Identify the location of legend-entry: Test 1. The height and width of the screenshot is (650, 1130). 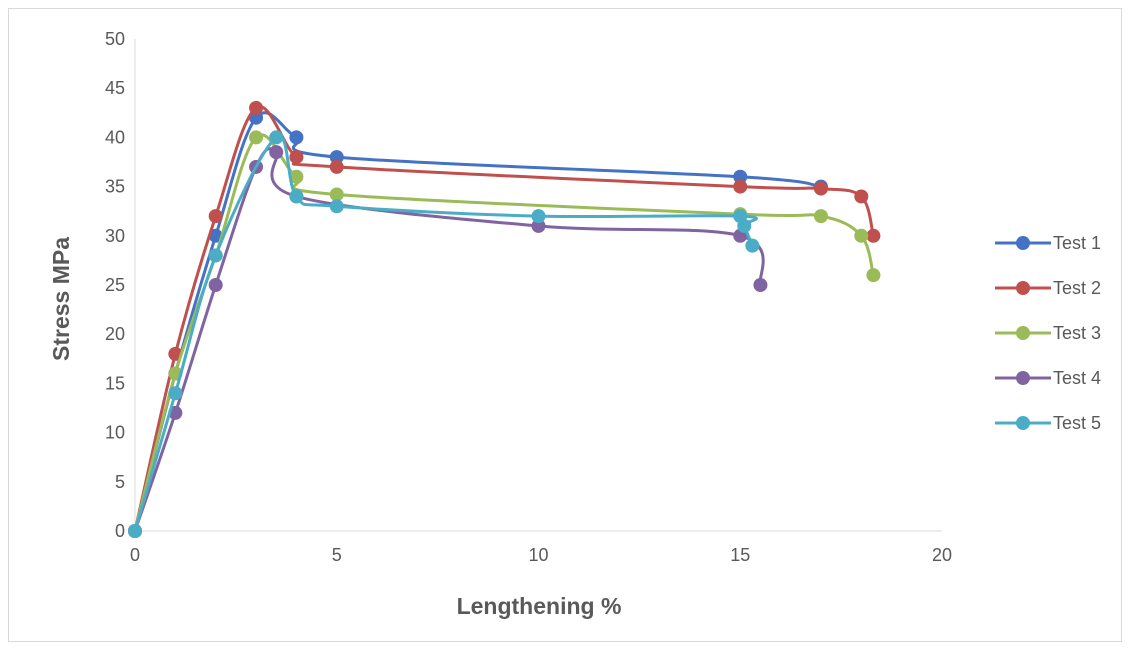
(1048, 243).